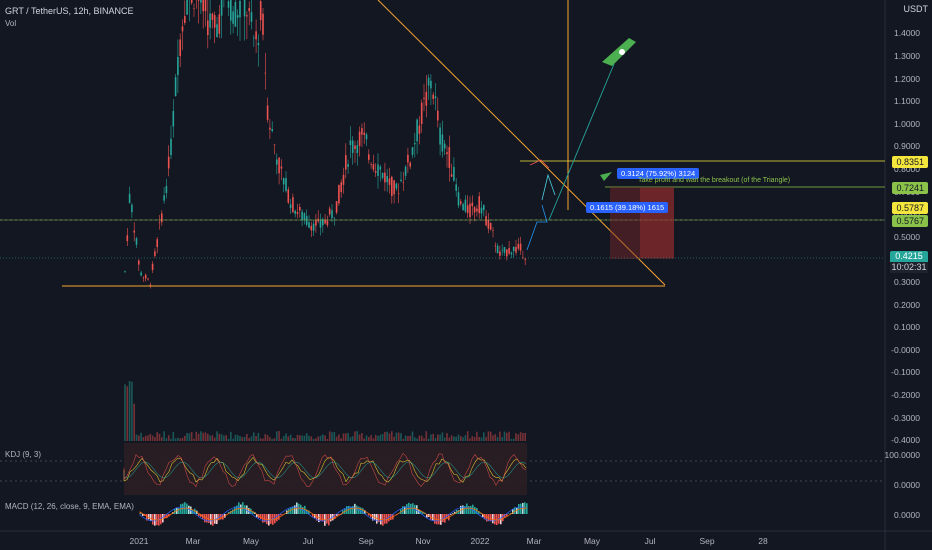  Describe the element at coordinates (139, 541) in the screenshot. I see `time-tick: 2021` at that location.